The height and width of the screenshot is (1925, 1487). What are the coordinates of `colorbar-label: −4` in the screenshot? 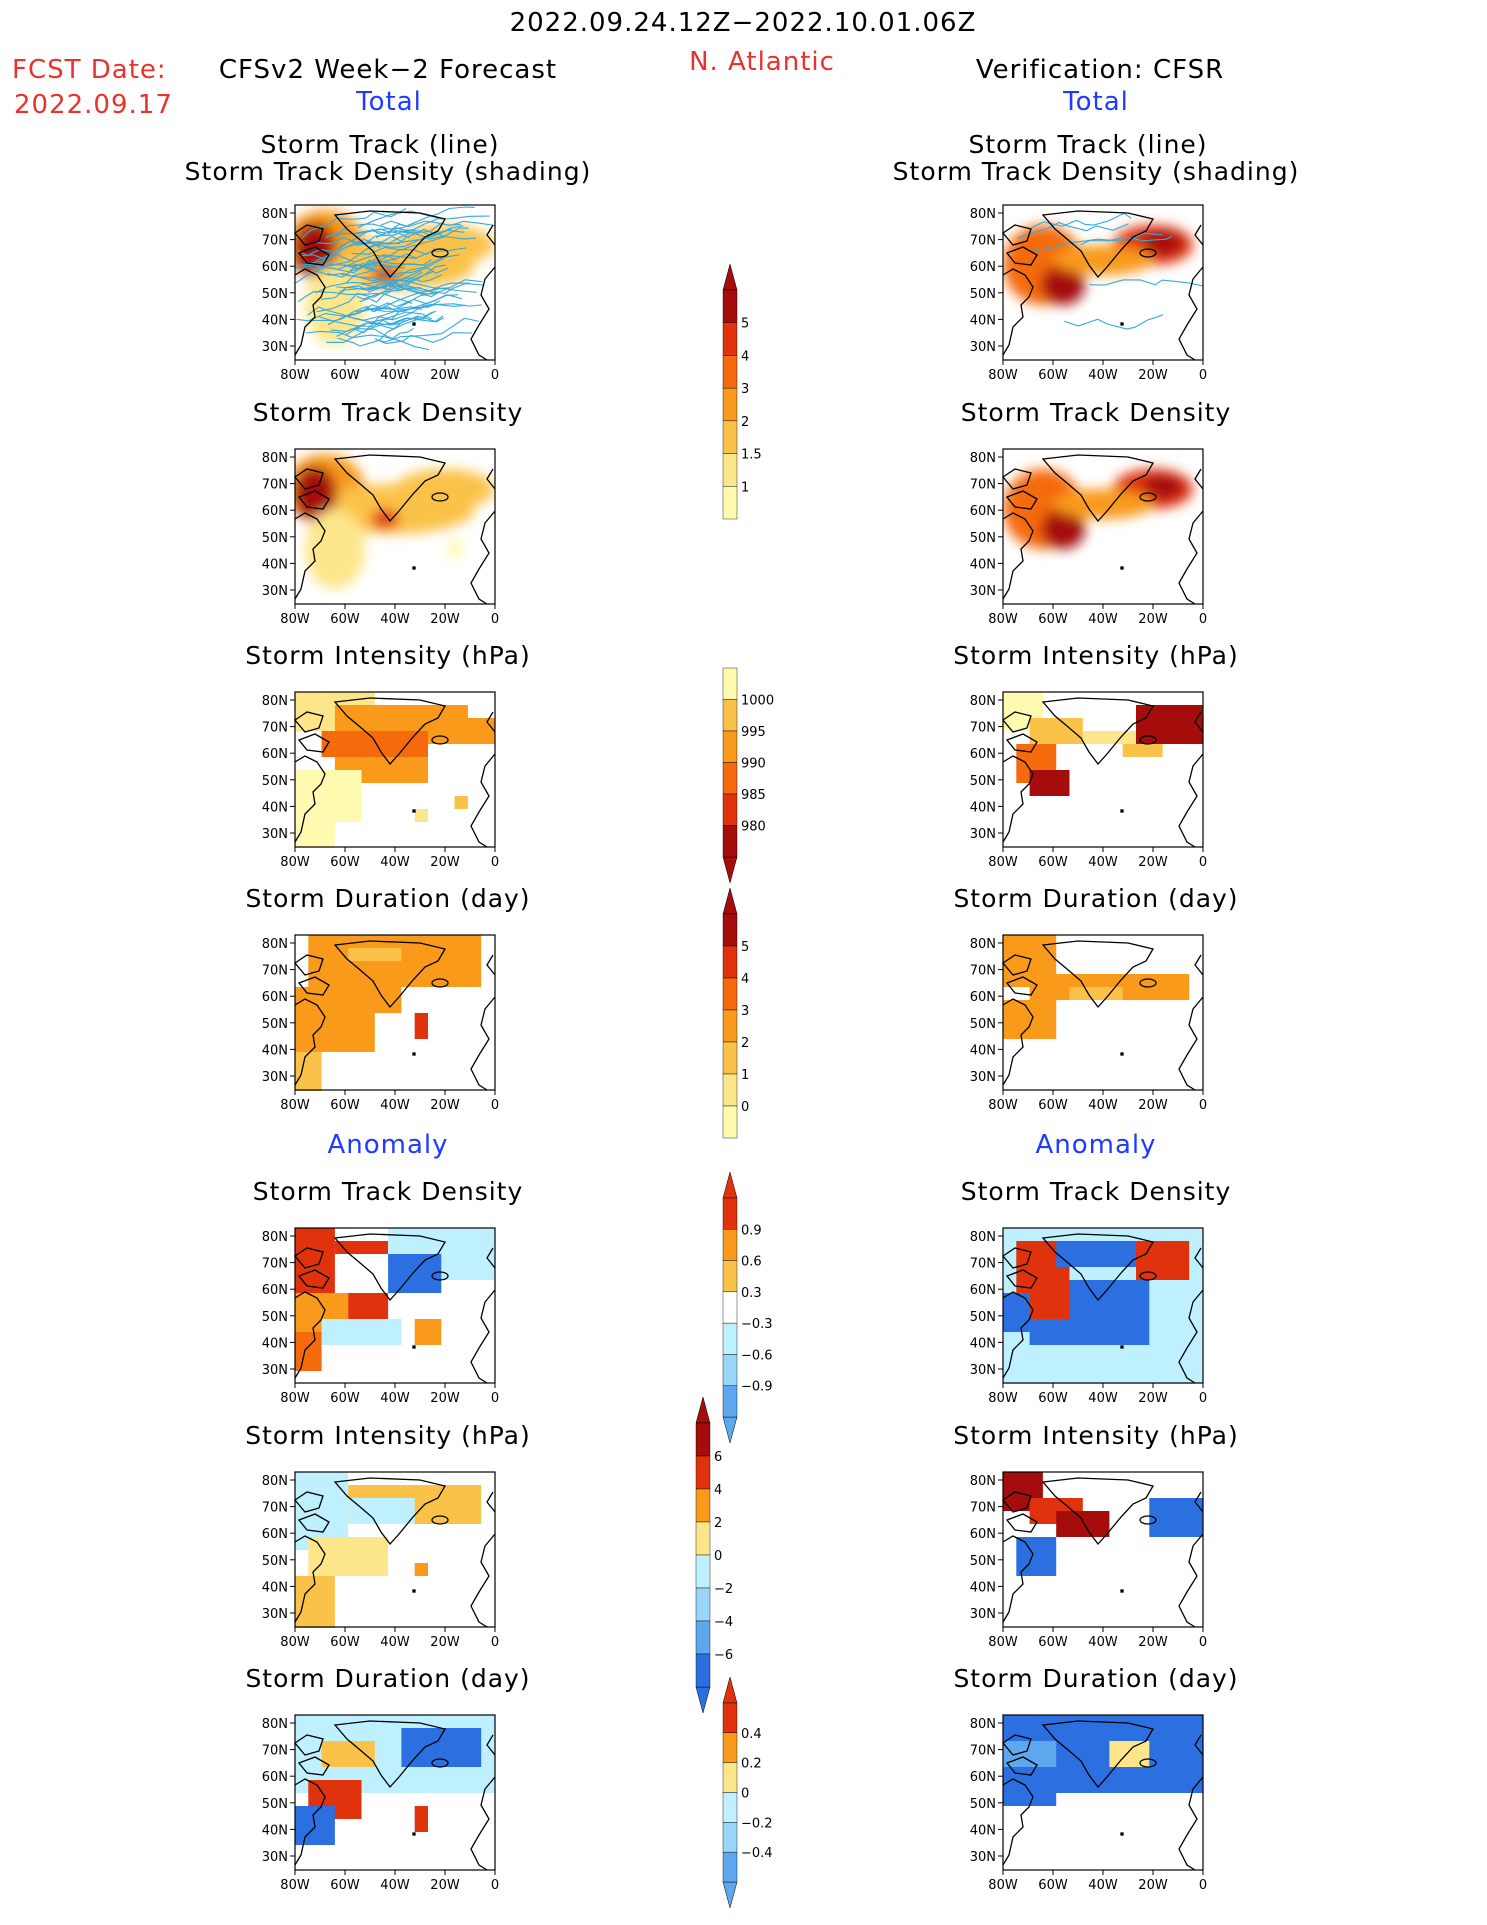 It's located at (723, 1622).